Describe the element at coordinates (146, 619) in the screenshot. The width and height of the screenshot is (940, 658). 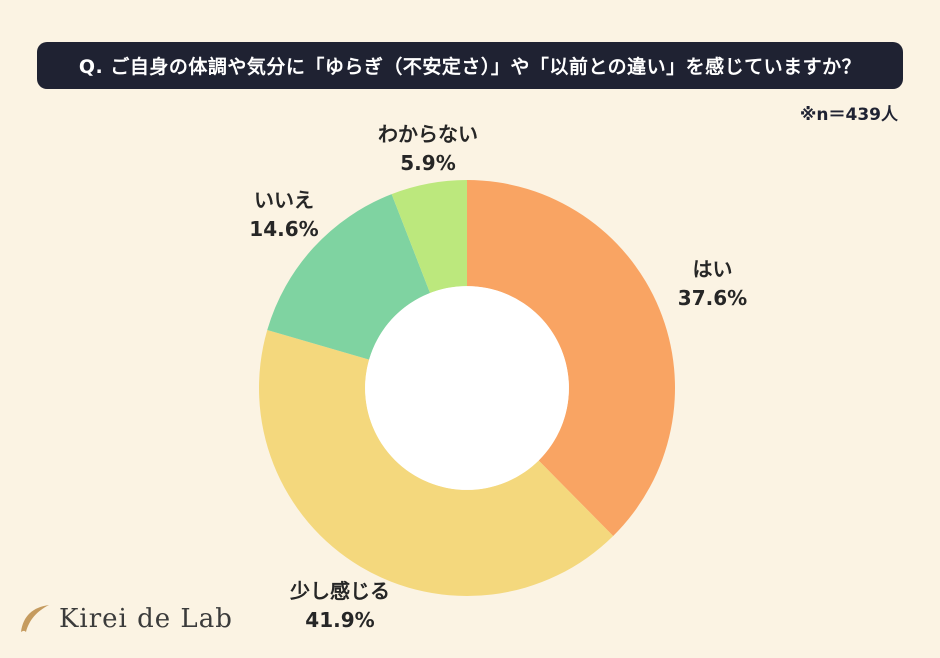
I see `brand-name: Kirei de Lab` at that location.